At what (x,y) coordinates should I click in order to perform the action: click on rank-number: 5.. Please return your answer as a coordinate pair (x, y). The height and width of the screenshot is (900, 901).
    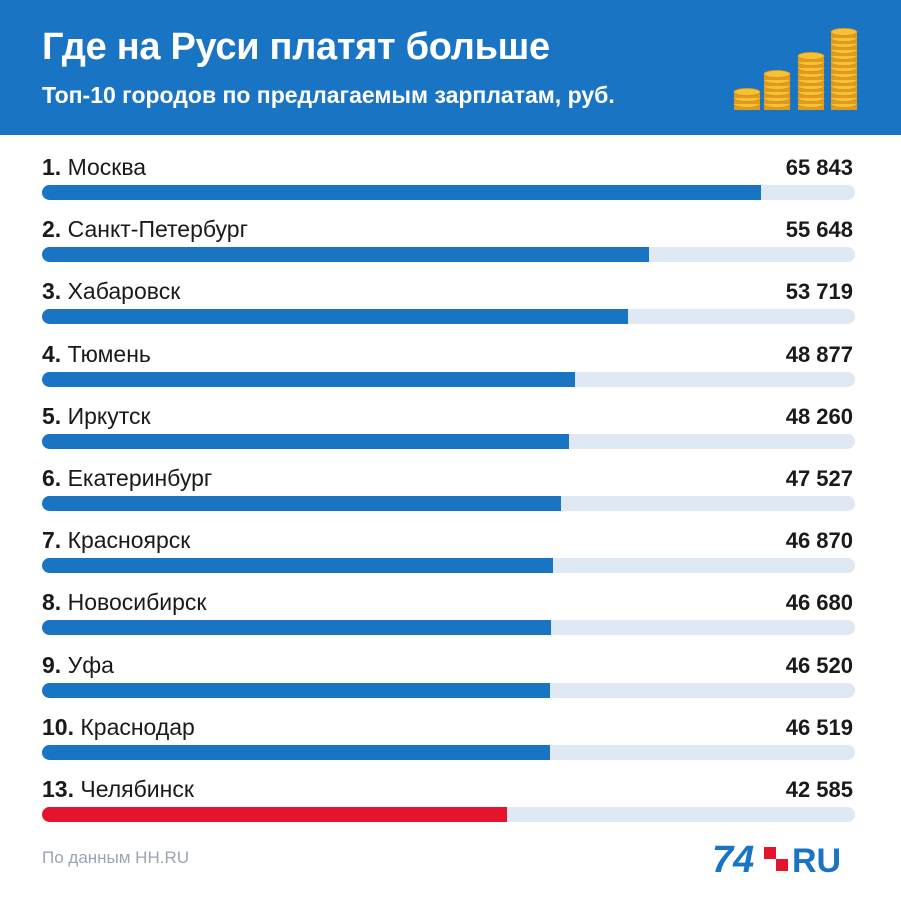
    Looking at the image, I should click on (52, 415).